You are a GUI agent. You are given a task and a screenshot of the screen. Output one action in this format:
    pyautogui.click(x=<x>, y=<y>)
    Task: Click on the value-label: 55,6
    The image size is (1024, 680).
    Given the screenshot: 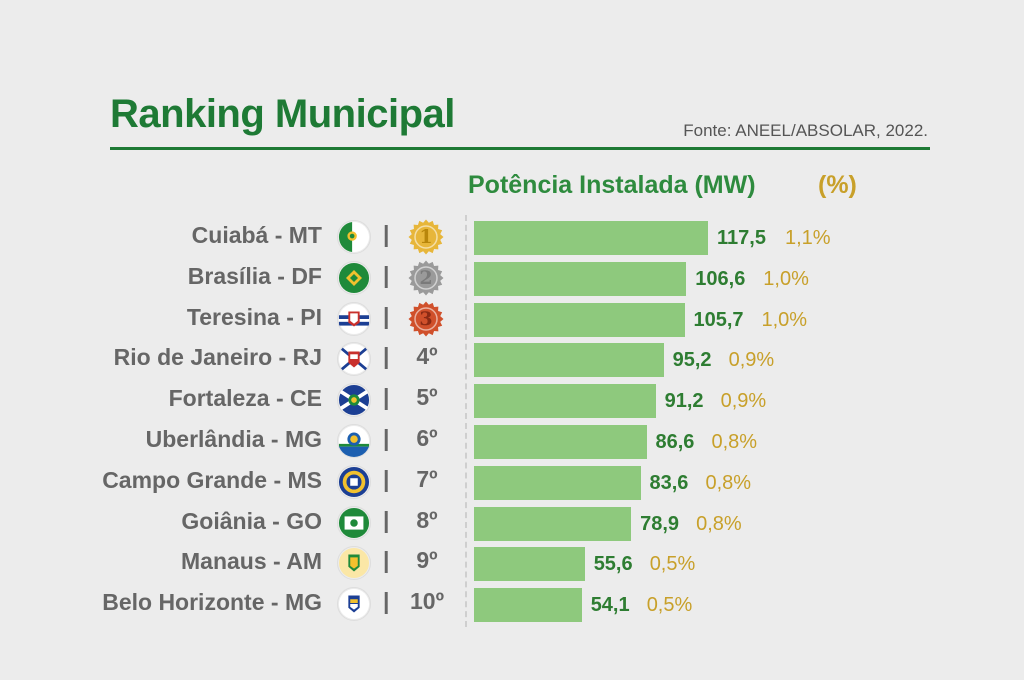 What is the action you would take?
    pyautogui.click(x=613, y=564)
    